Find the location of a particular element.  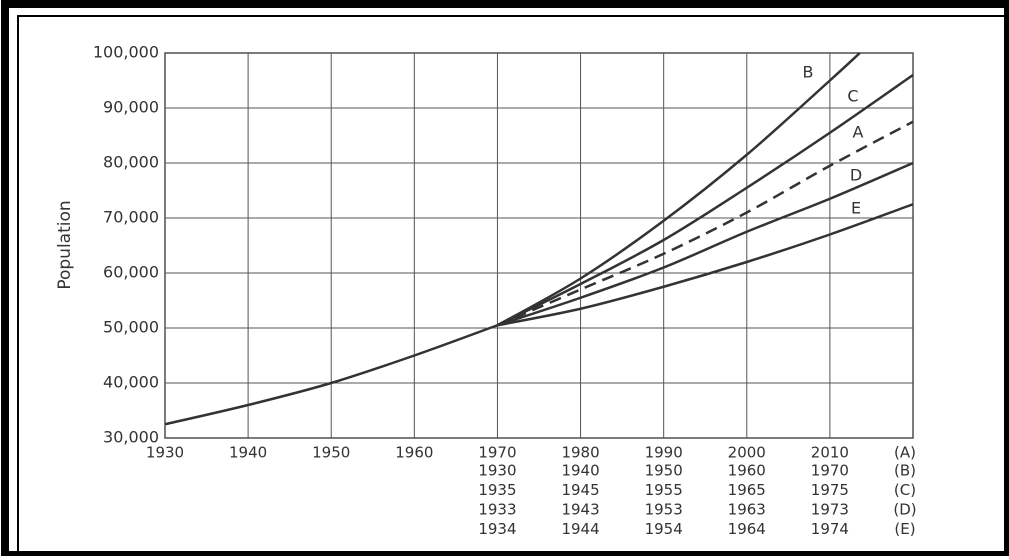

y-tick-label: 40,000 is located at coordinates (131, 382).